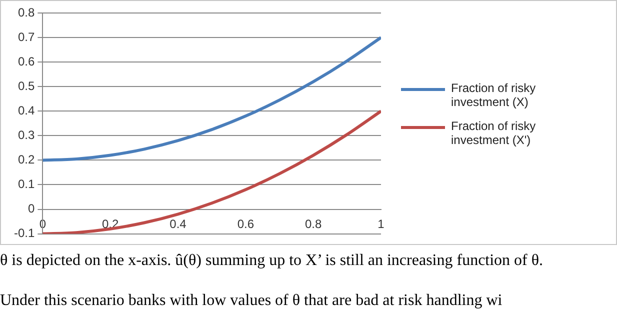 This screenshot has height=323, width=617. I want to click on x-tick-label: 1, so click(381, 223).